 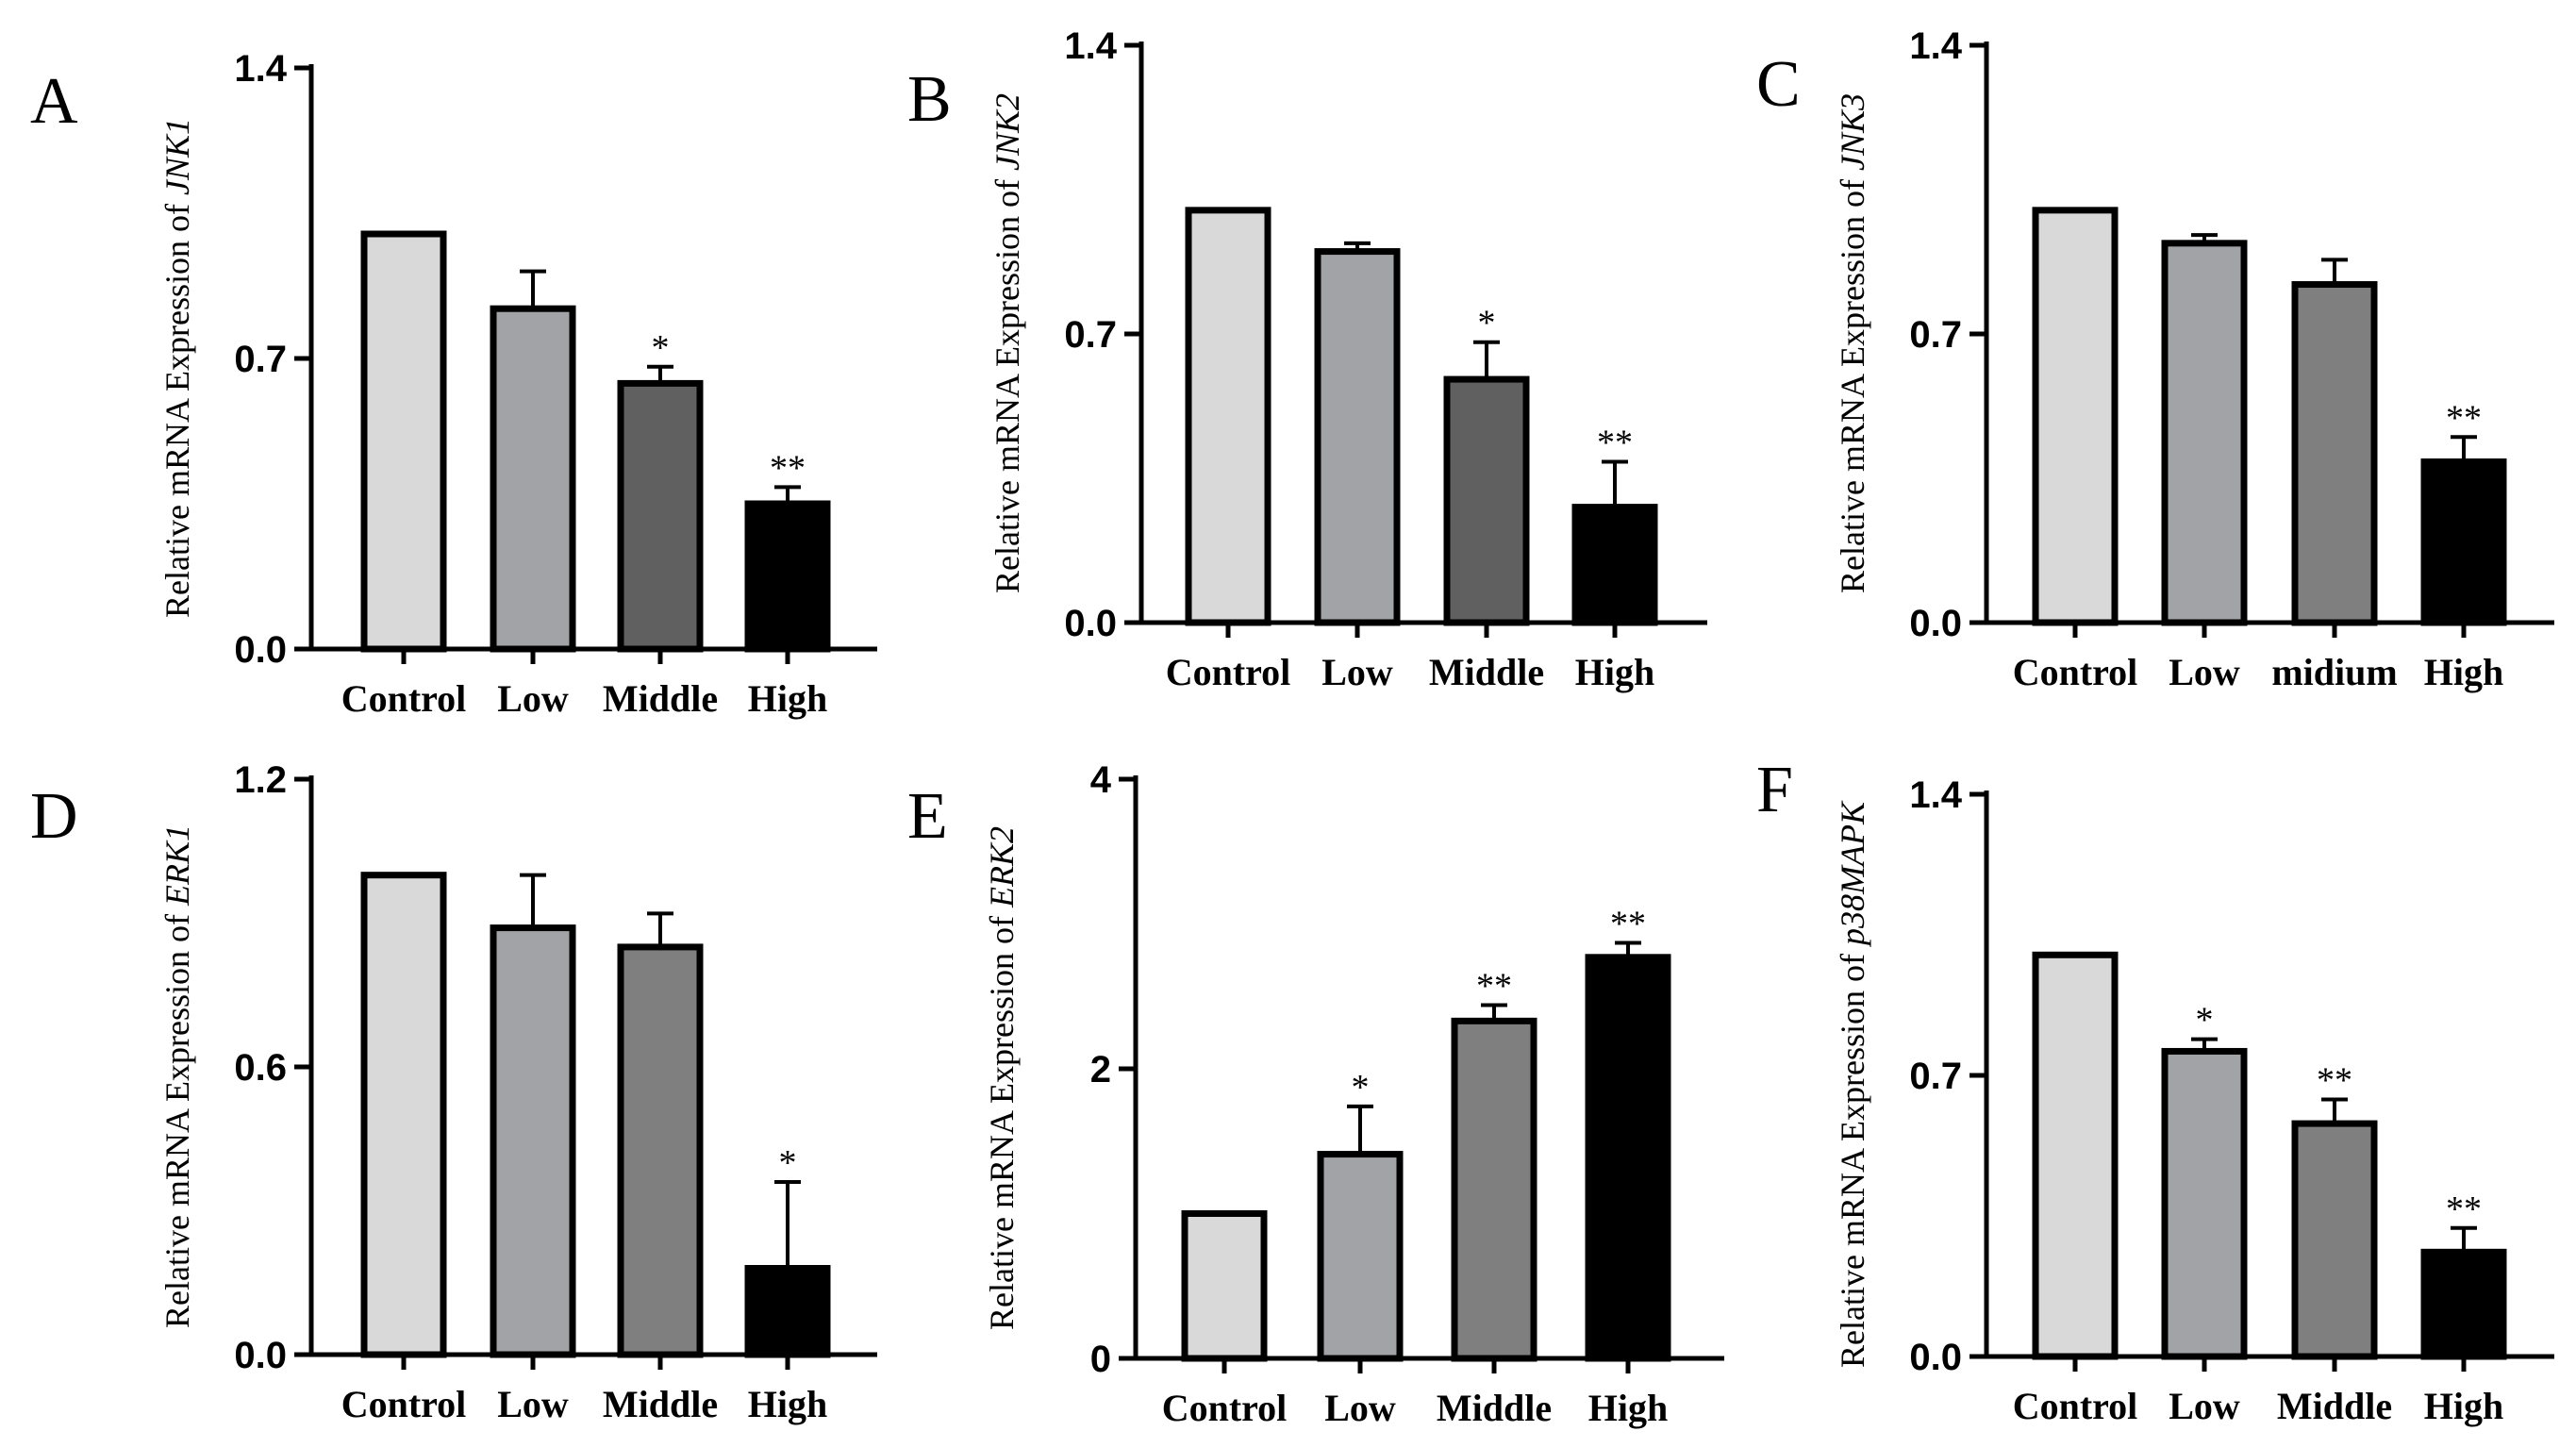 I want to click on y-tick-label: 1.2, so click(x=261, y=780).